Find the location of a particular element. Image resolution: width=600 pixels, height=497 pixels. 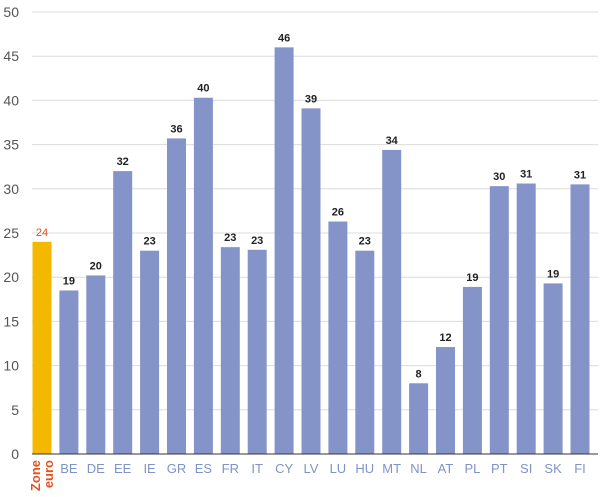

category-label: EE is located at coordinates (123, 468).